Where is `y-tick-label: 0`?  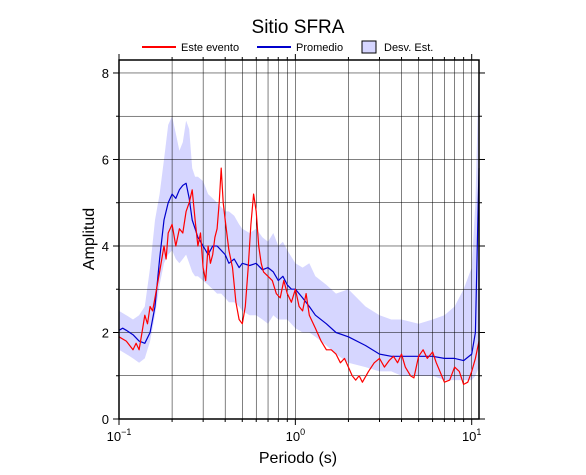 y-tick-label: 0 is located at coordinates (105, 419).